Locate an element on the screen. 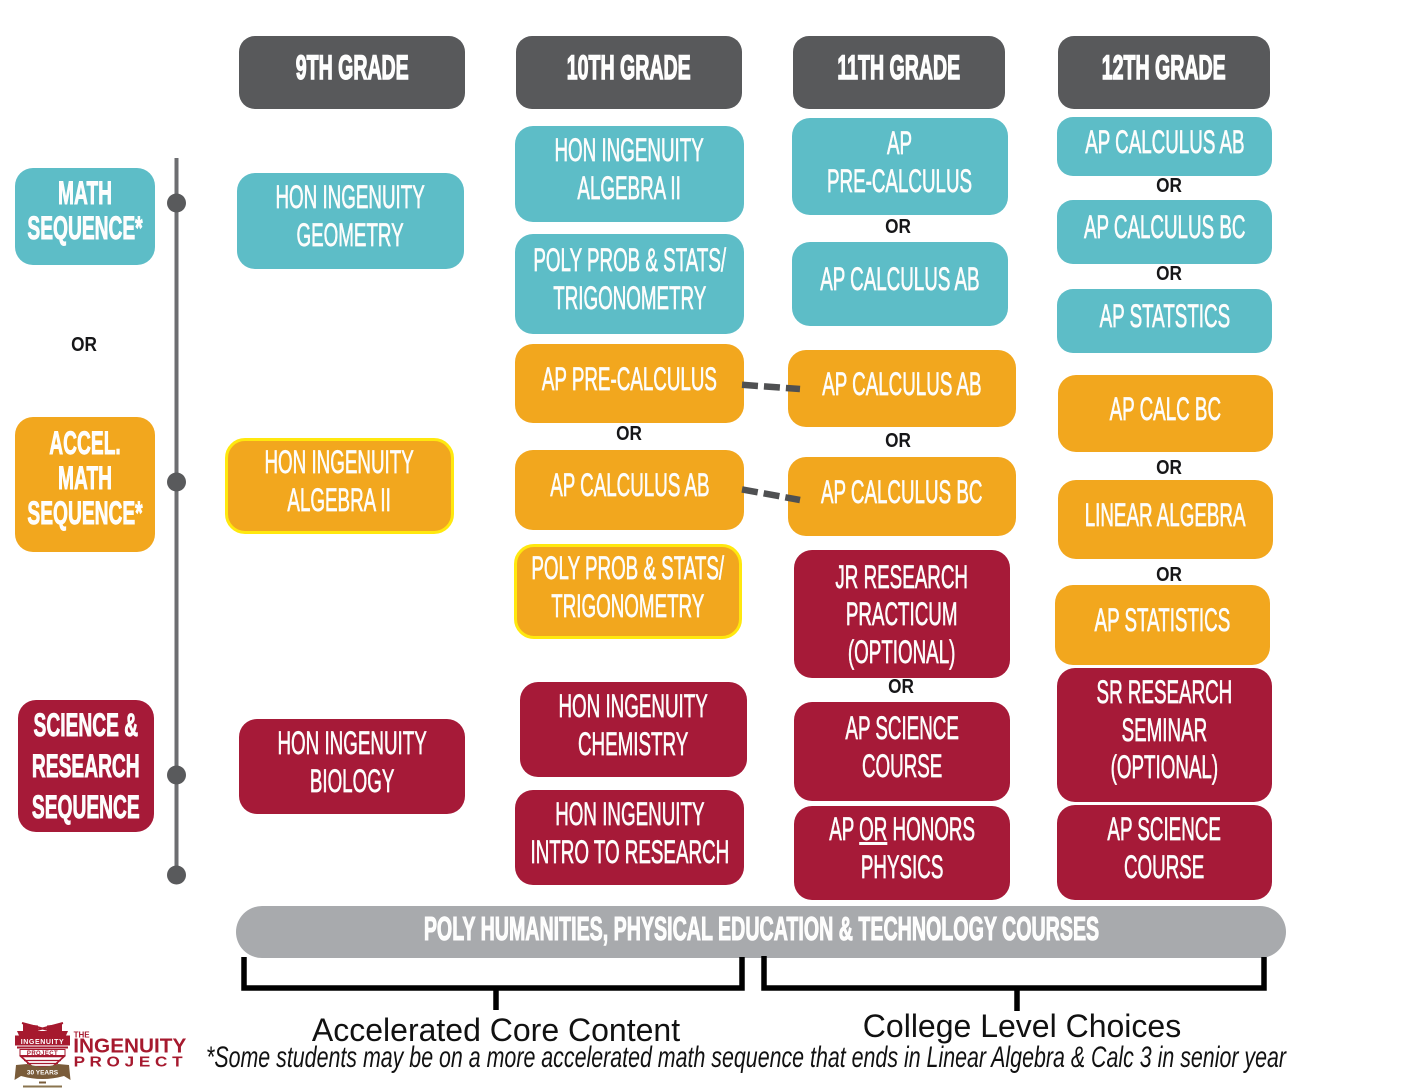 The height and width of the screenshot is (1088, 1408). svg-text: P R O J E C T is located at coordinates (128, 1063).